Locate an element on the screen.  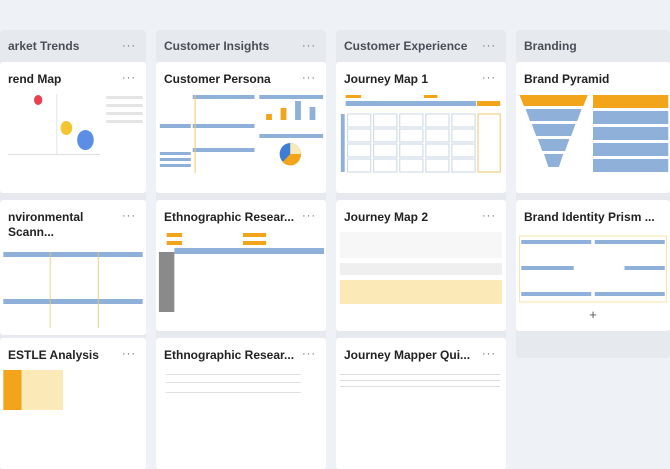
card-trend-map: rend Map ··· is located at coordinates (73, 127).